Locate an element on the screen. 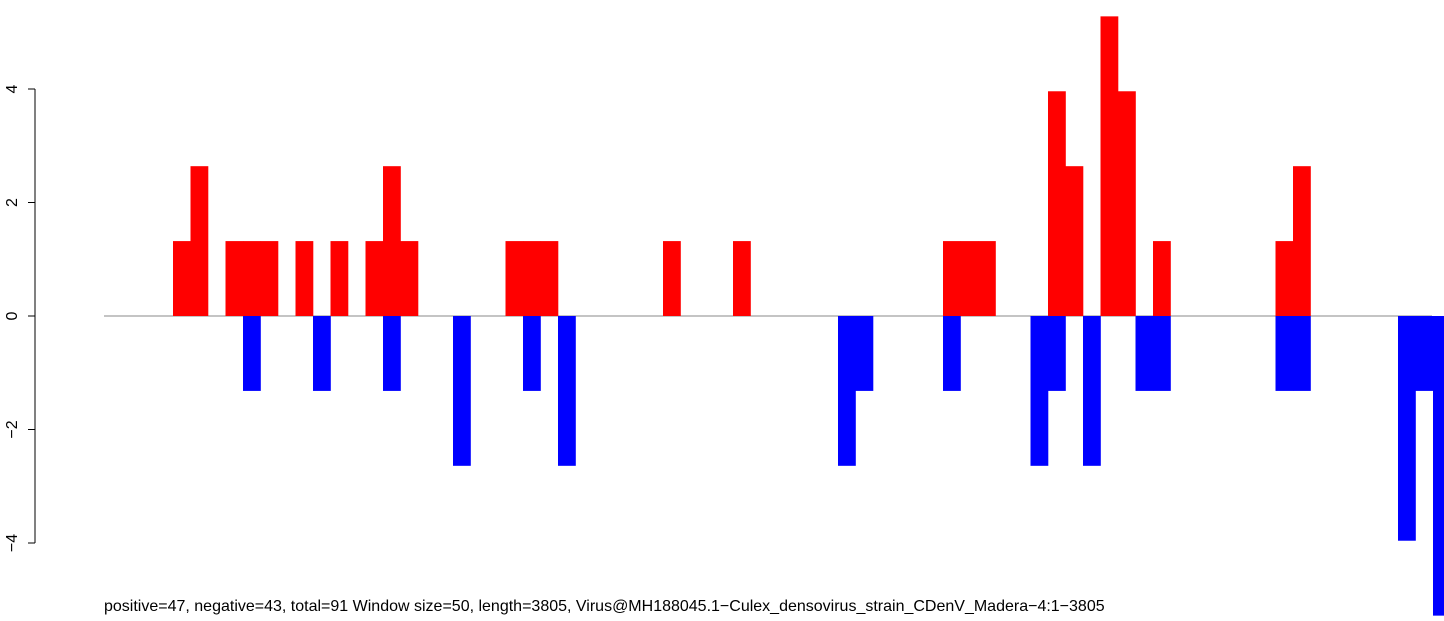  y-tick-label: 4 is located at coordinates (12, 88).